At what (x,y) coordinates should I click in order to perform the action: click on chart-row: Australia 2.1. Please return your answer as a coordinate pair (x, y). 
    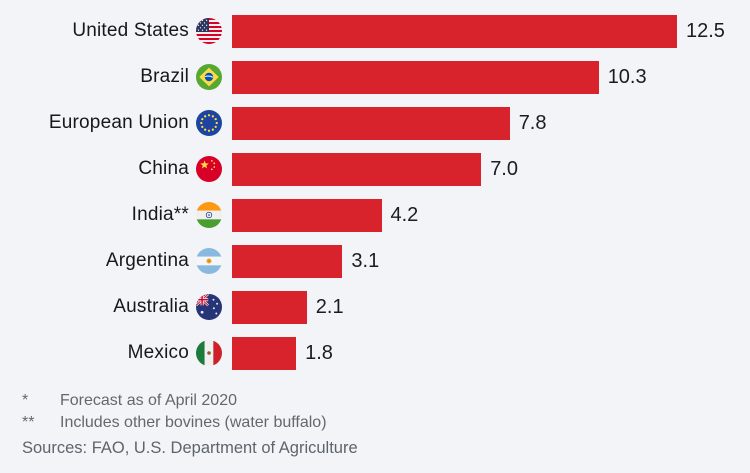
    Looking at the image, I should click on (375, 307).